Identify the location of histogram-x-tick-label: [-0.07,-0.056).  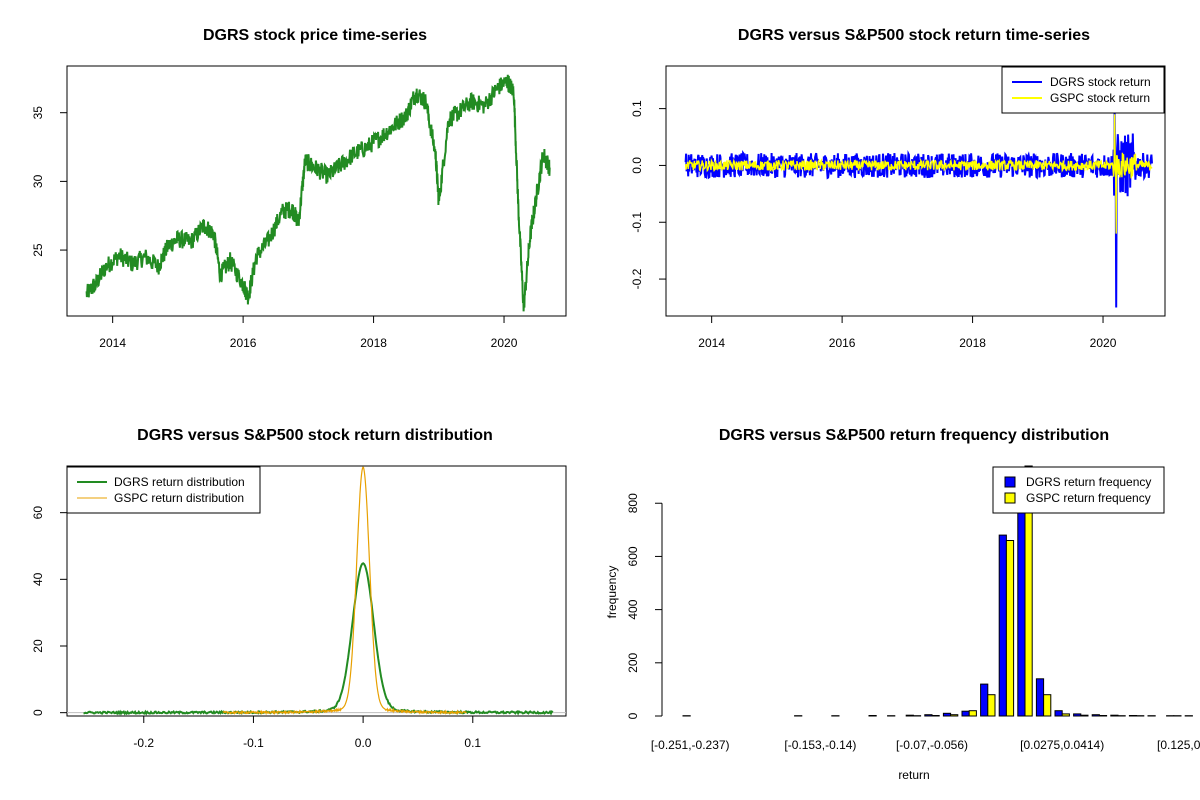
(932, 745).